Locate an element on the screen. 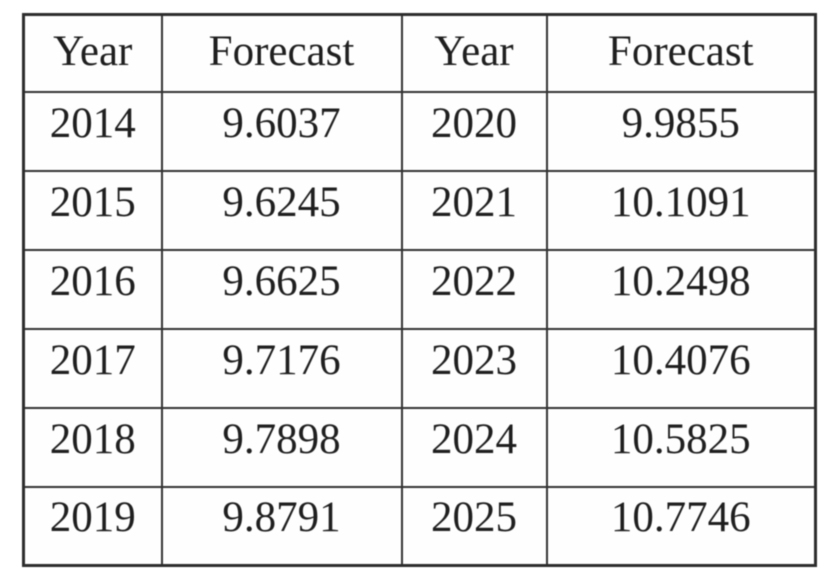 Image resolution: width=832 pixels, height=579 pixels. forecast-cell: 10.2498 is located at coordinates (681, 289).